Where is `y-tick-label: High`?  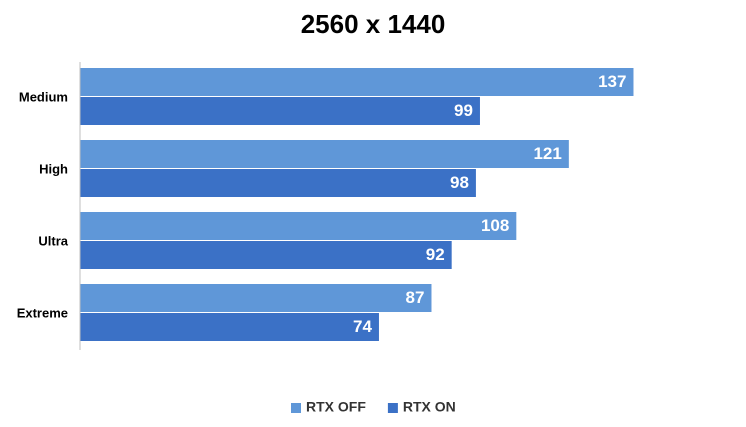
y-tick-label: High is located at coordinates (53, 168).